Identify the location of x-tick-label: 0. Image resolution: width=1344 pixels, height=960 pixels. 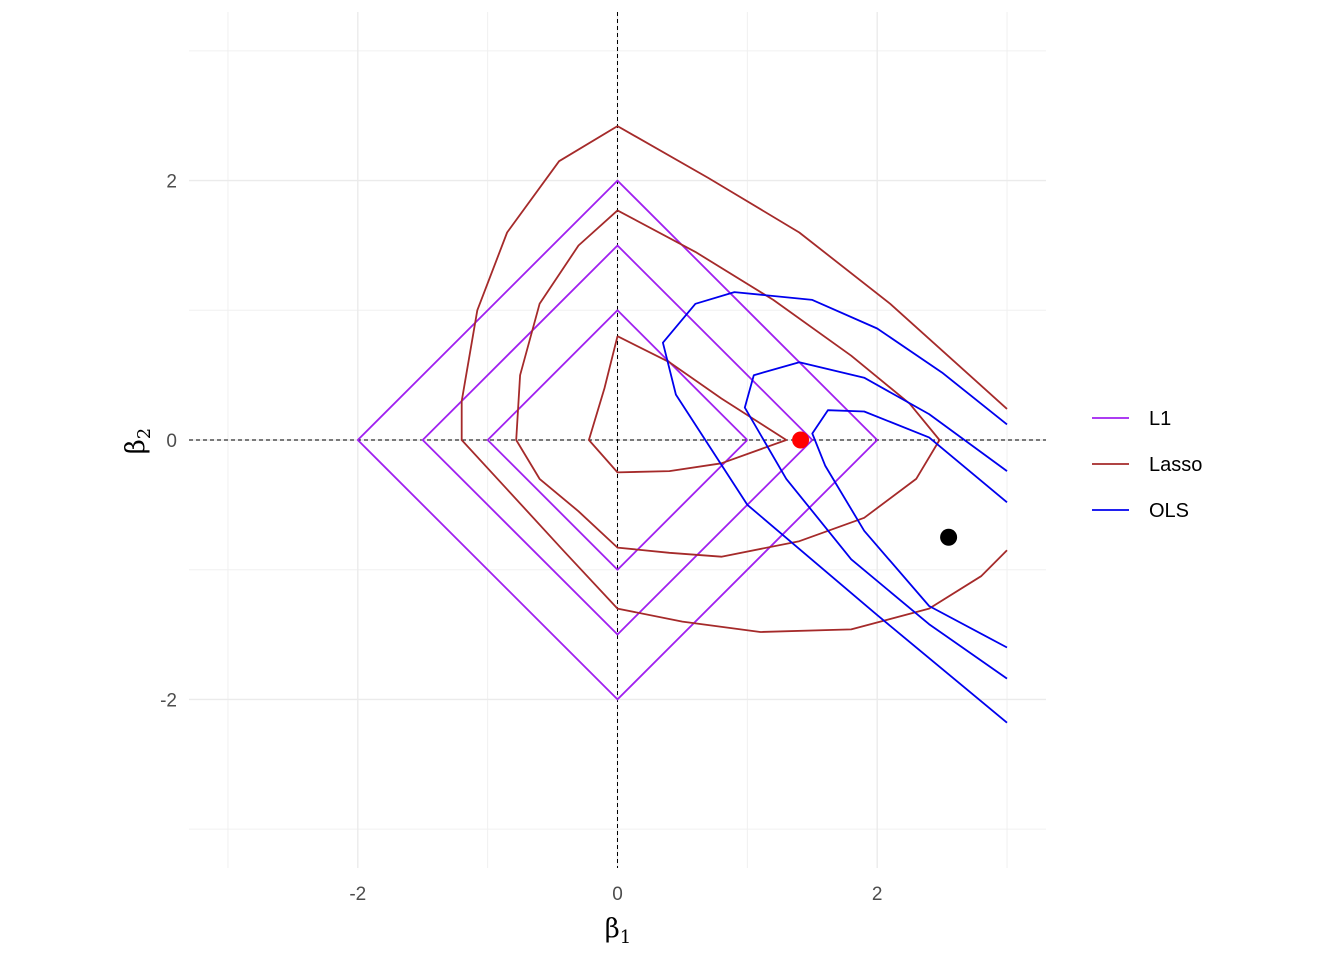
(617, 894).